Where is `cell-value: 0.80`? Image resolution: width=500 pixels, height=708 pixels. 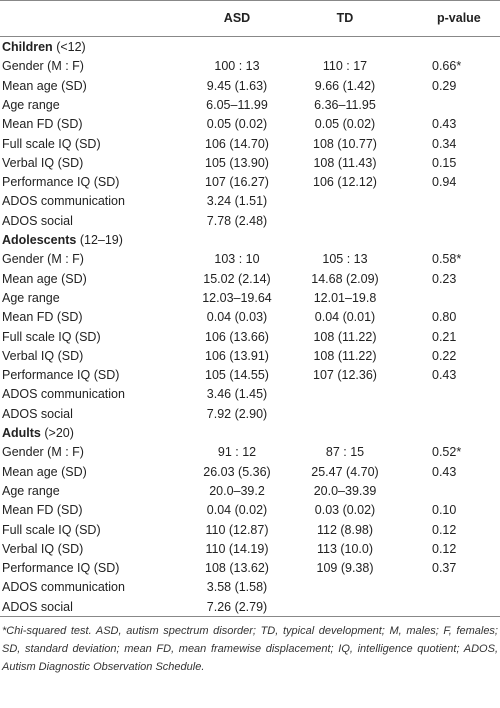
cell-value: 0.80 is located at coordinates (444, 317).